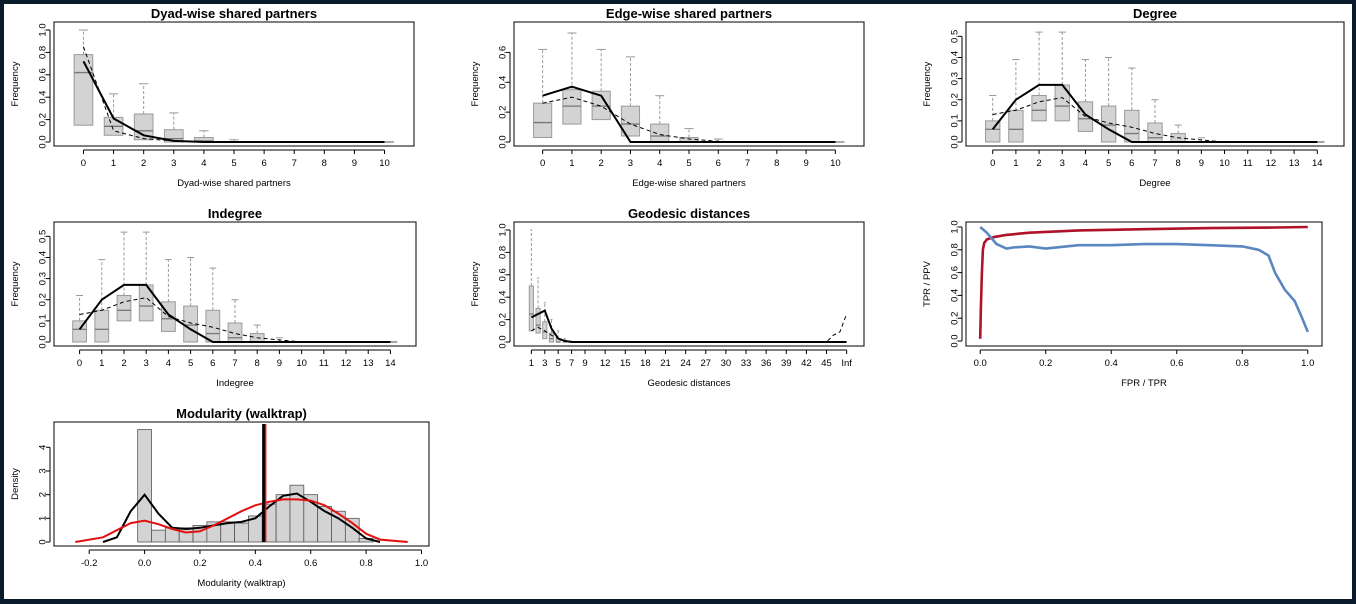 This screenshot has height=604, width=1356. I want to click on chart-title: Edge-wise shared partners, so click(689, 13).